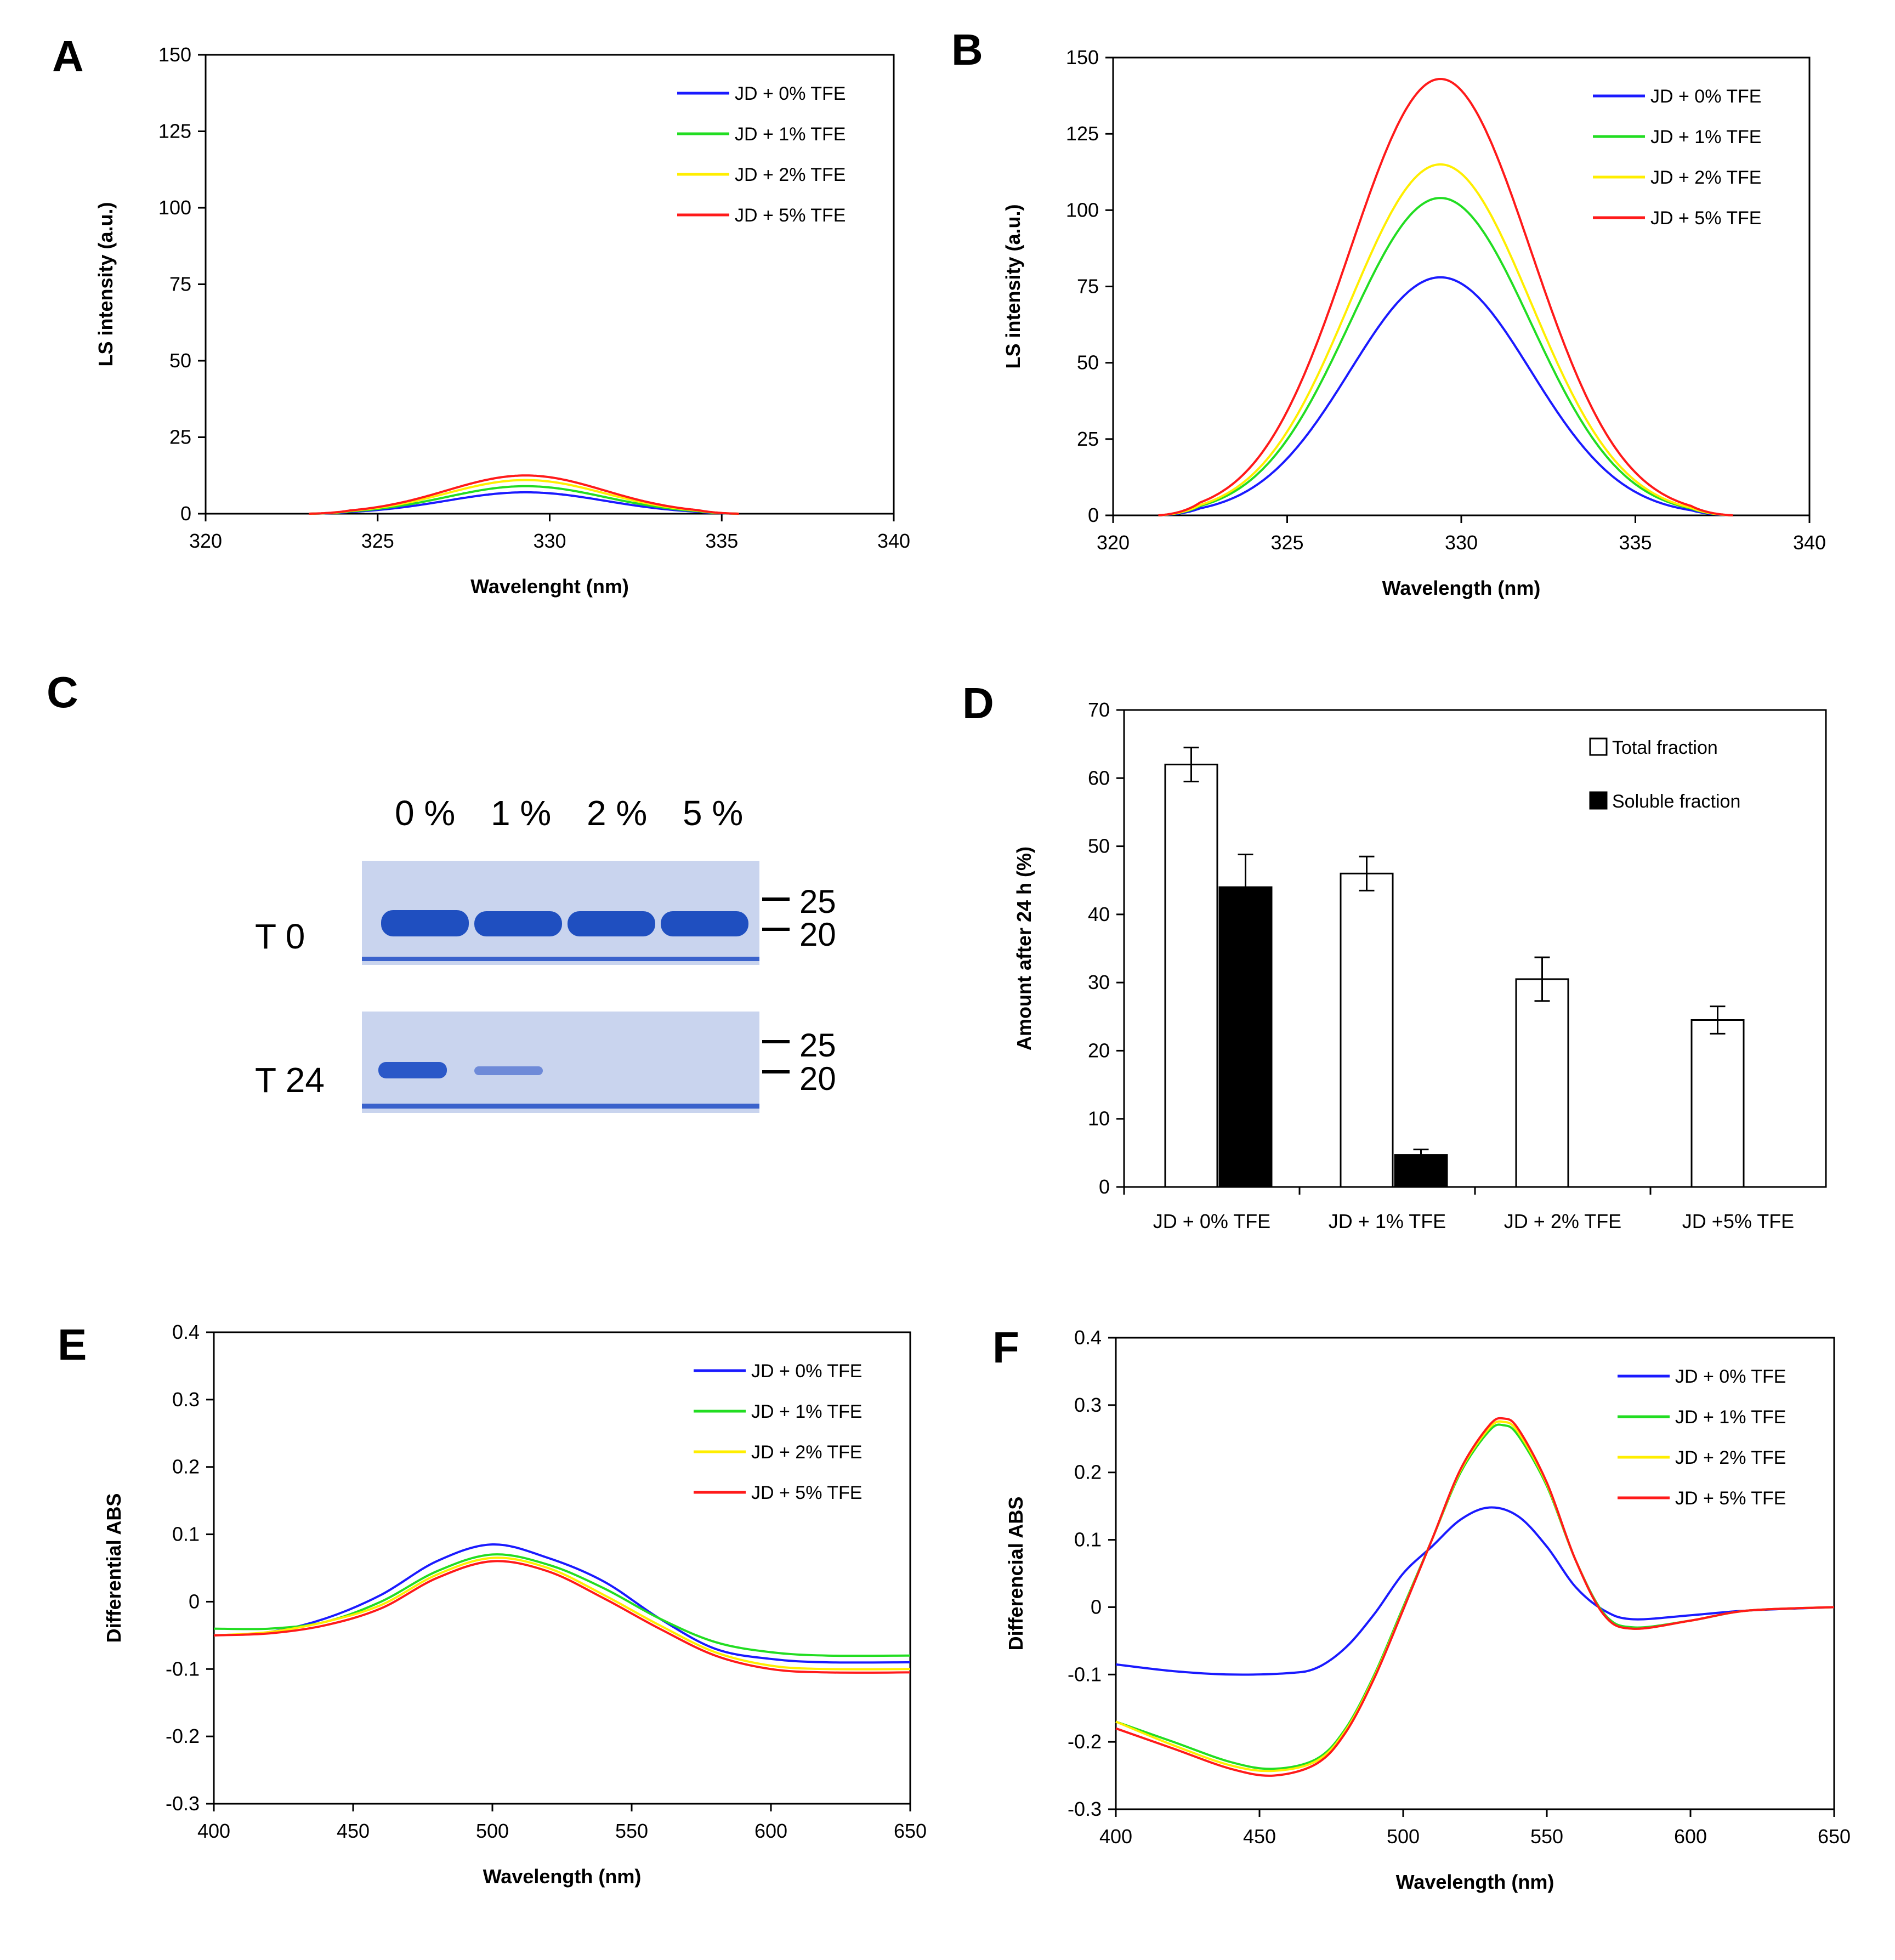  Describe the element at coordinates (1099, 777) in the screenshot. I see `y-tick-label: 60` at that location.